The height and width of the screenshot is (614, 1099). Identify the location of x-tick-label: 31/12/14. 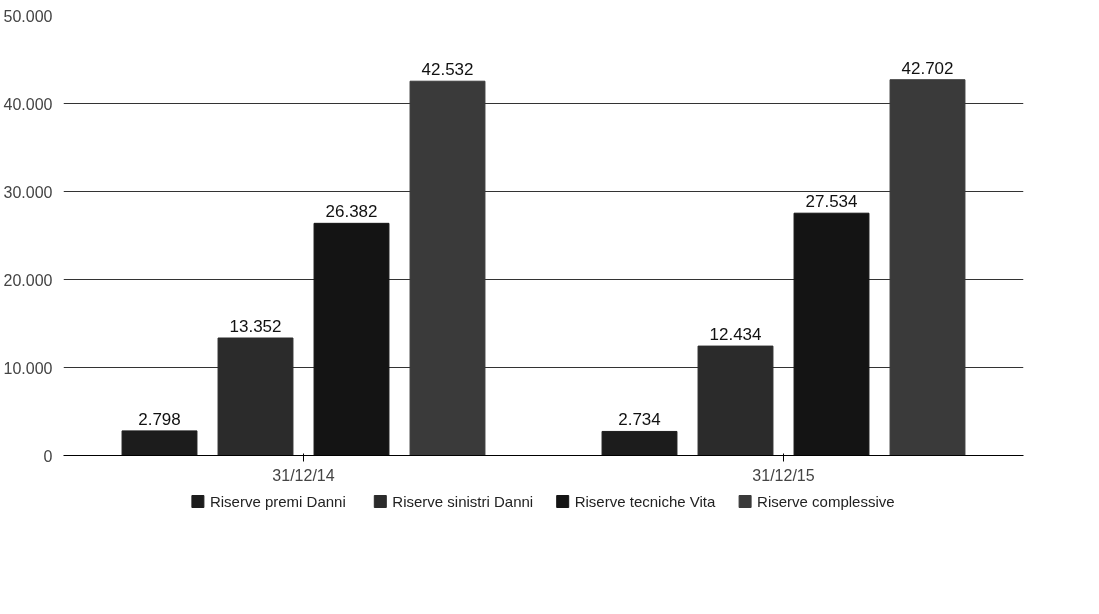
(303, 475).